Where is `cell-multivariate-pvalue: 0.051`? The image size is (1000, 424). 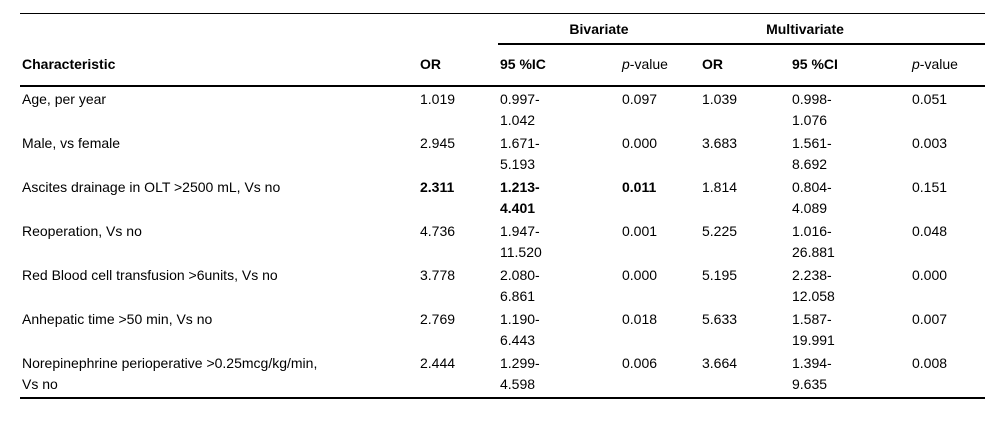
cell-multivariate-pvalue: 0.051 is located at coordinates (930, 99).